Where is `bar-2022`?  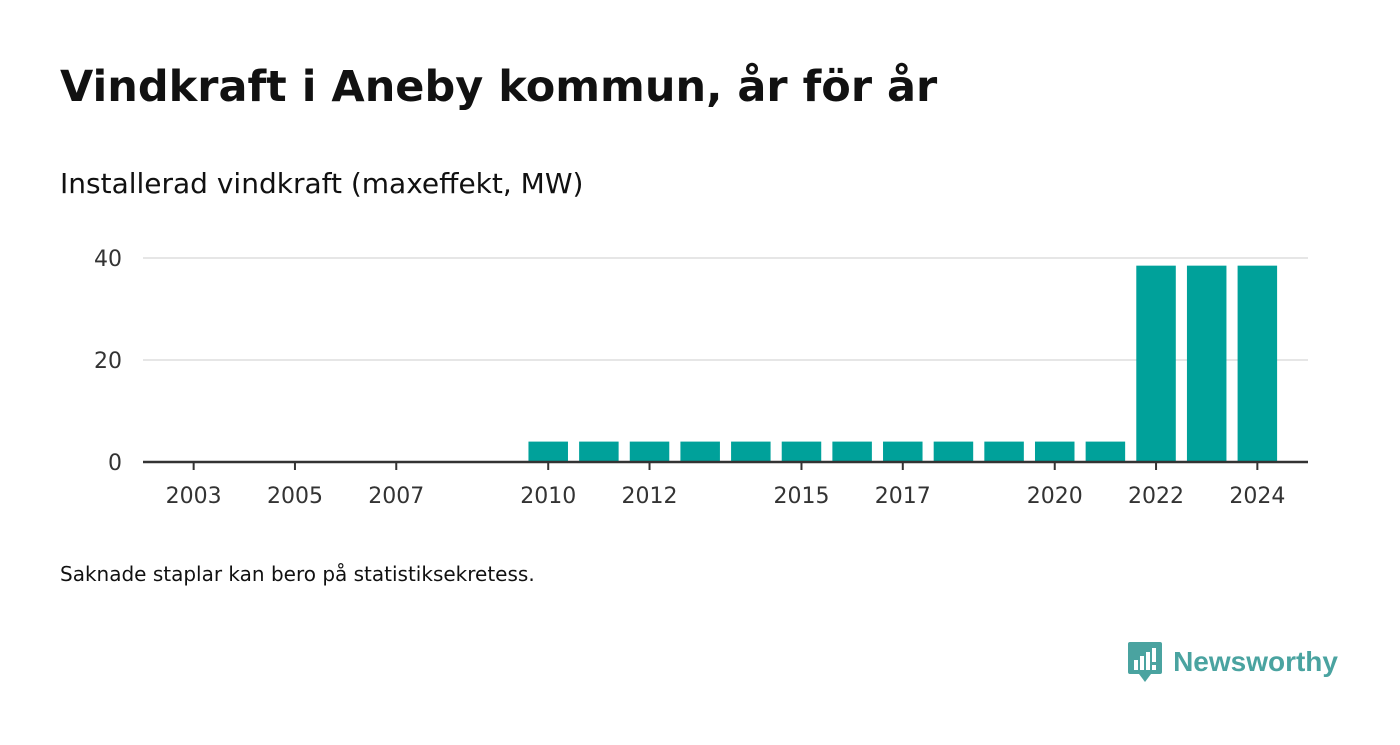 bar-2022 is located at coordinates (1156, 363).